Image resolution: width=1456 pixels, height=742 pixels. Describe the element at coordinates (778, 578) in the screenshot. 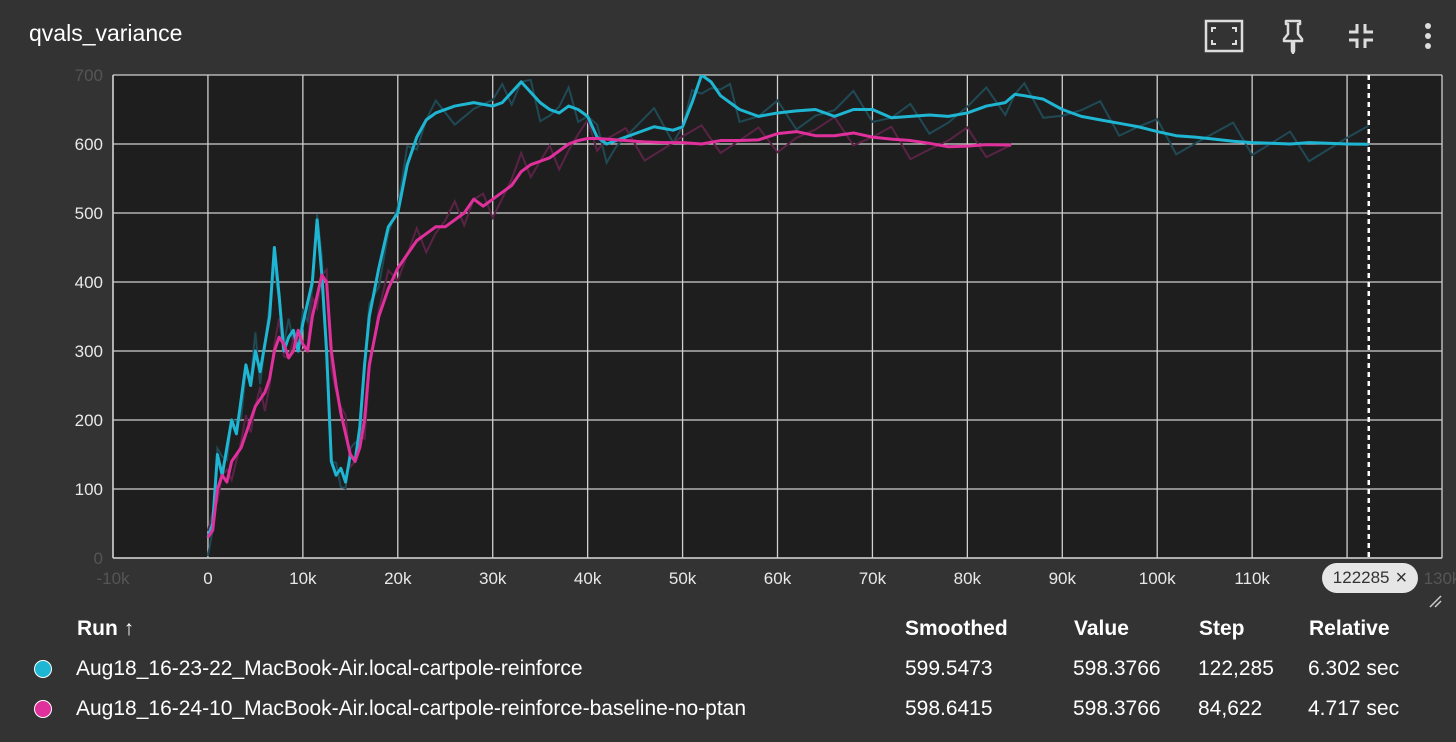

I see `x-tick-label: 60k` at that location.